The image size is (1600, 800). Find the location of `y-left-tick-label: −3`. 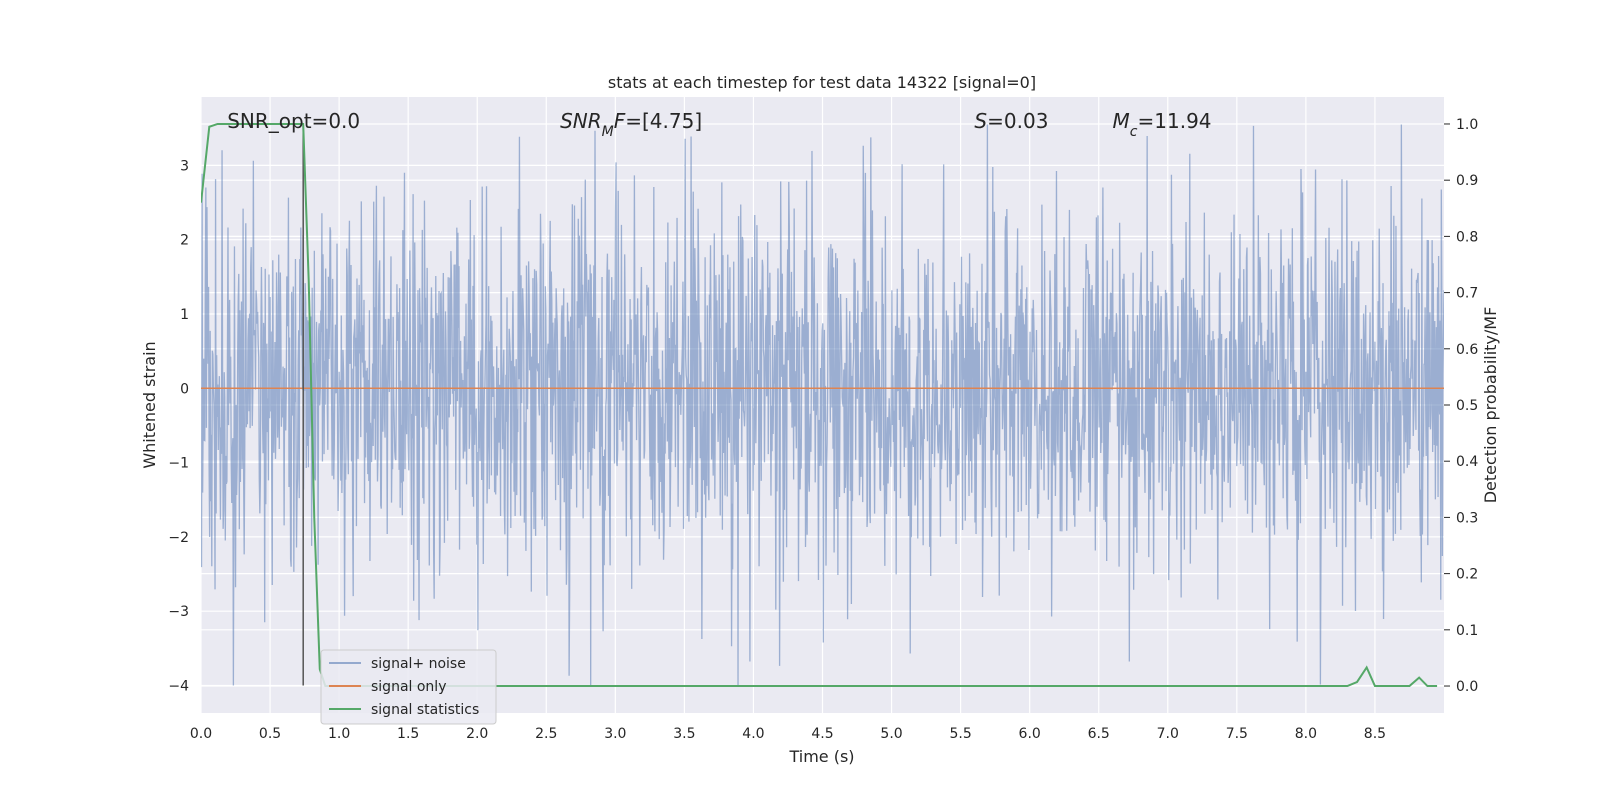

y-left-tick-label: −3 is located at coordinates (178, 612).